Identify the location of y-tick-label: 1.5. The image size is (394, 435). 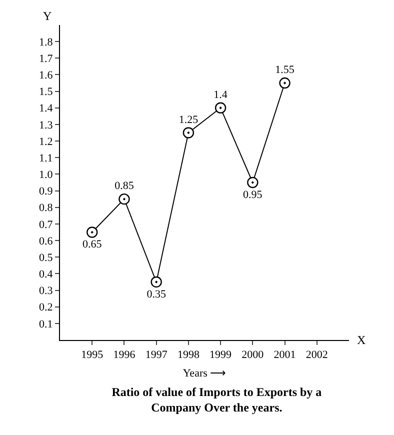
(46, 92).